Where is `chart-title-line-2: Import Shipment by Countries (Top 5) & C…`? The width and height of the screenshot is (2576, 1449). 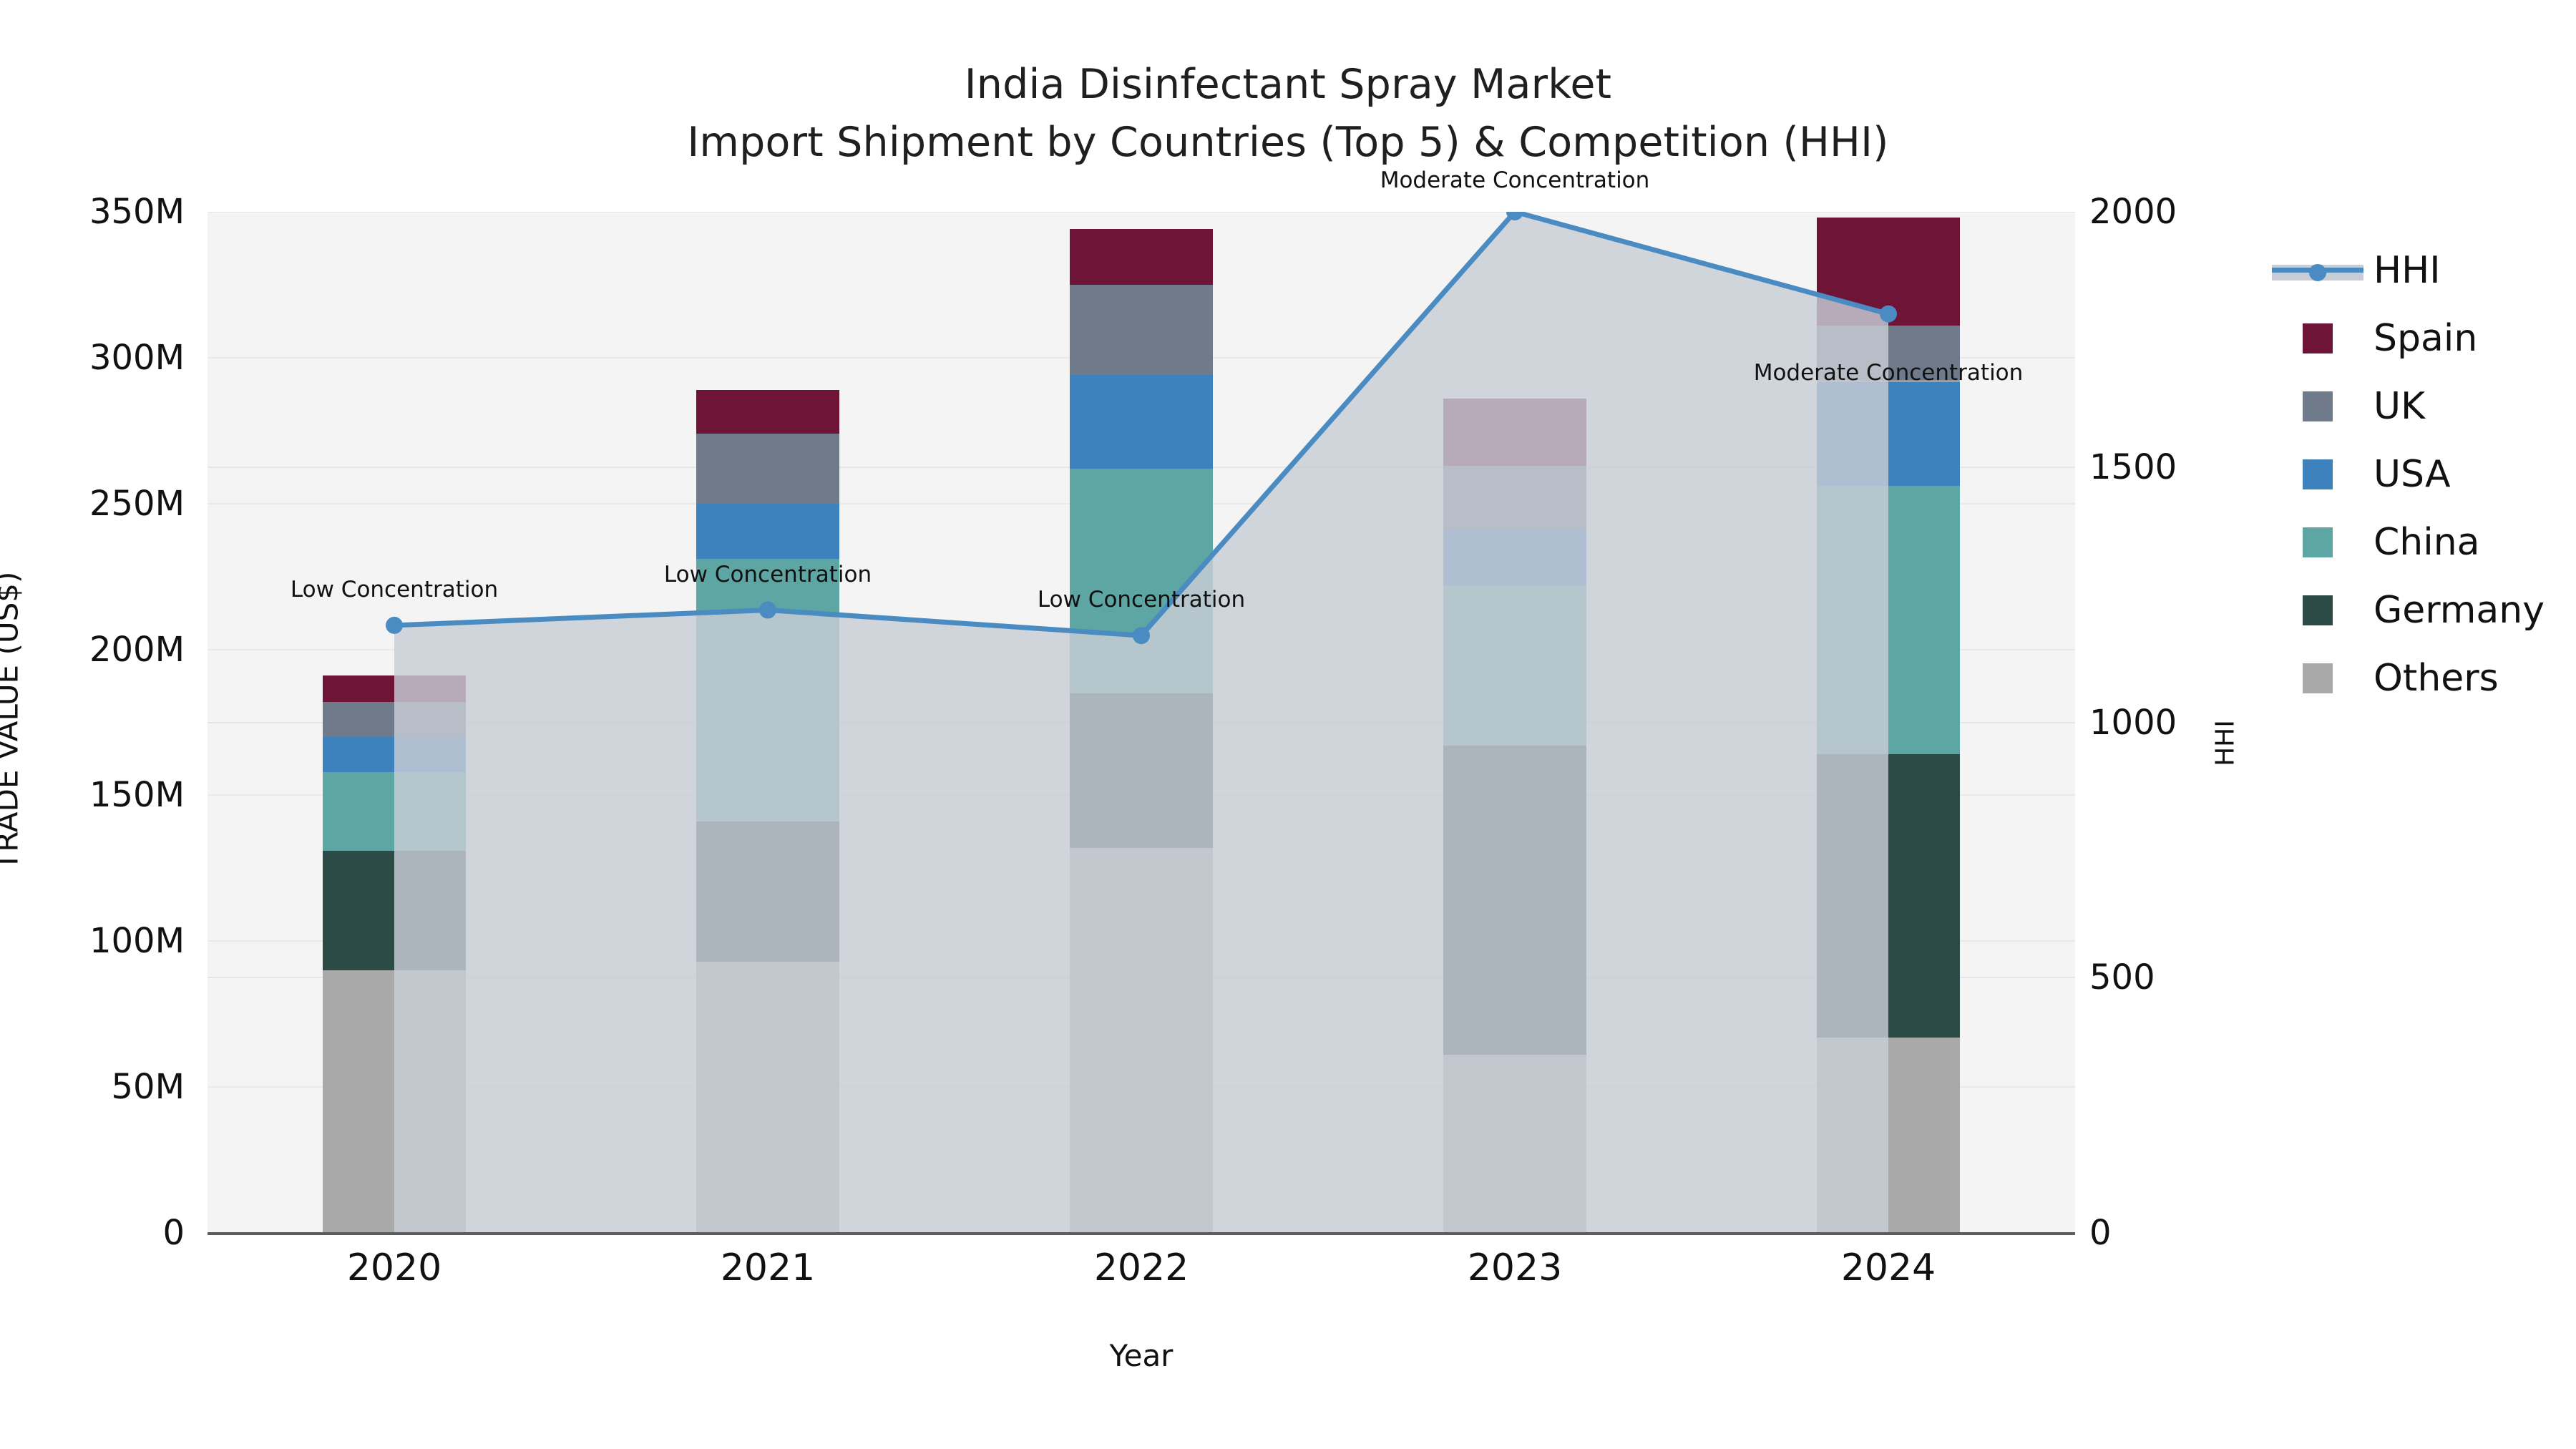 chart-title-line-2: Import Shipment by Countries (Top 5) & C… is located at coordinates (1288, 142).